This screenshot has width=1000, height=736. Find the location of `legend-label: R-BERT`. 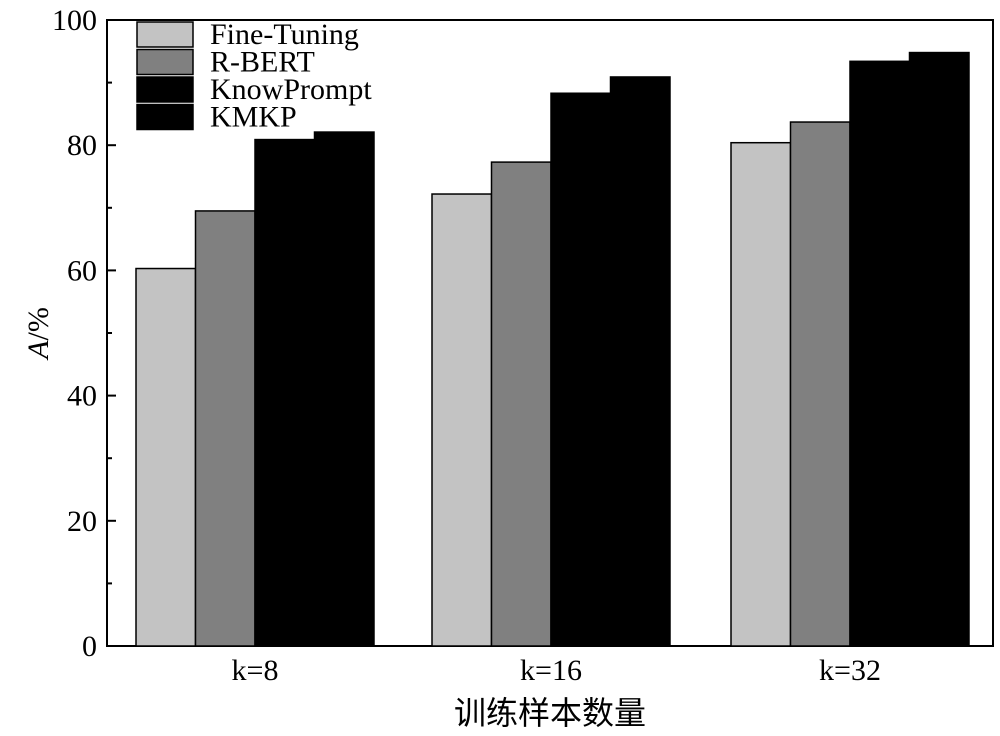

legend-label: R-BERT is located at coordinates (262, 62).